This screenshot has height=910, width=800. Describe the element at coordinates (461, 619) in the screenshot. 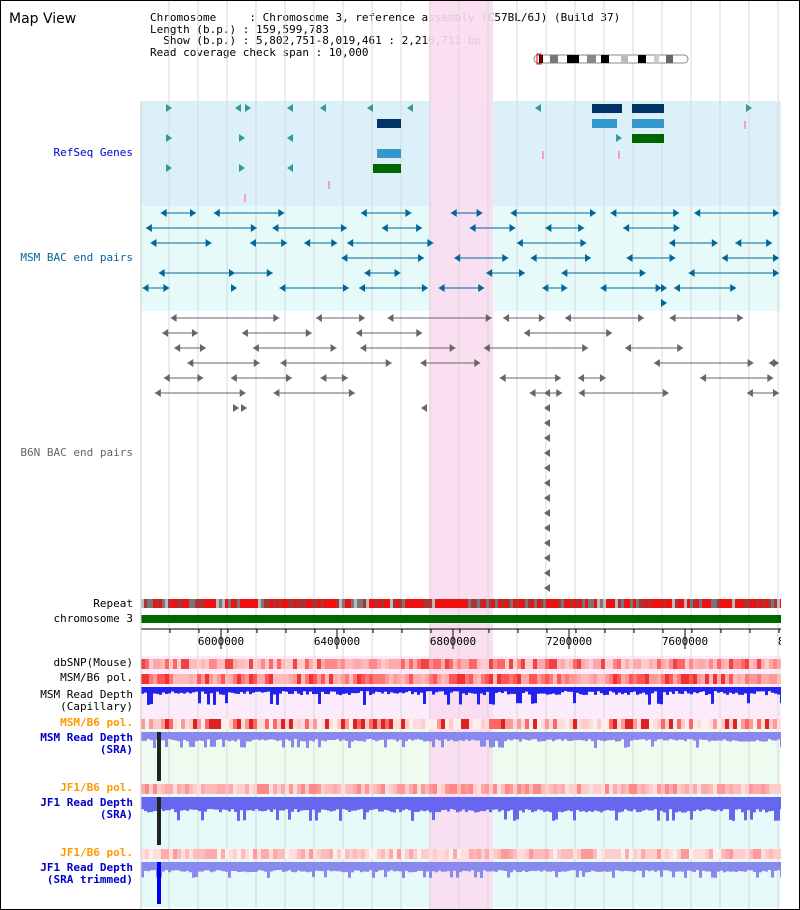

I see `chromosome-bar` at that location.